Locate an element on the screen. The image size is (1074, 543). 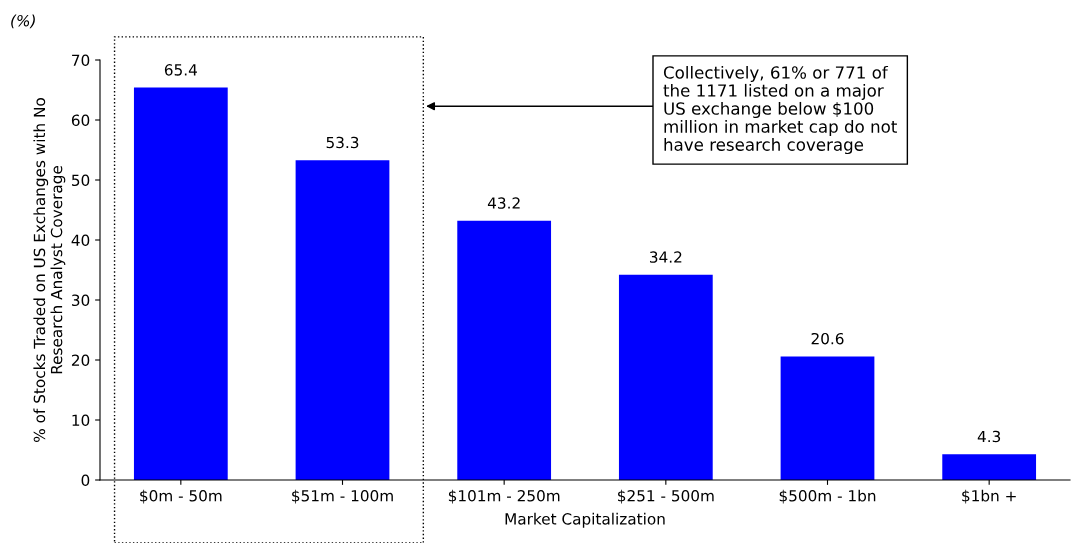
x-tick-label: $0m - 50m is located at coordinates (181, 496).